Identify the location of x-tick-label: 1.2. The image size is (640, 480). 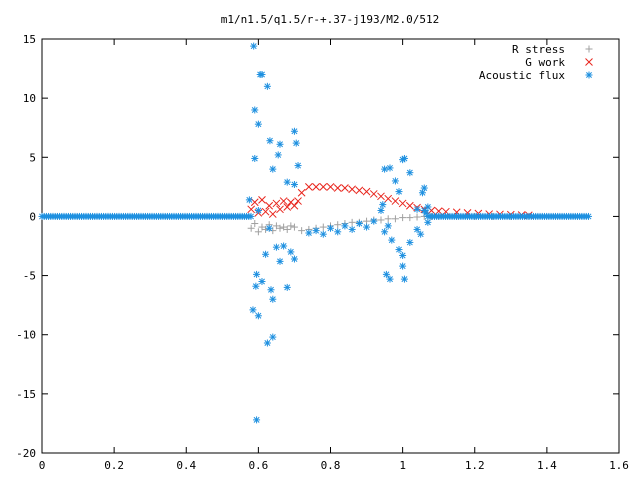
(475, 465).